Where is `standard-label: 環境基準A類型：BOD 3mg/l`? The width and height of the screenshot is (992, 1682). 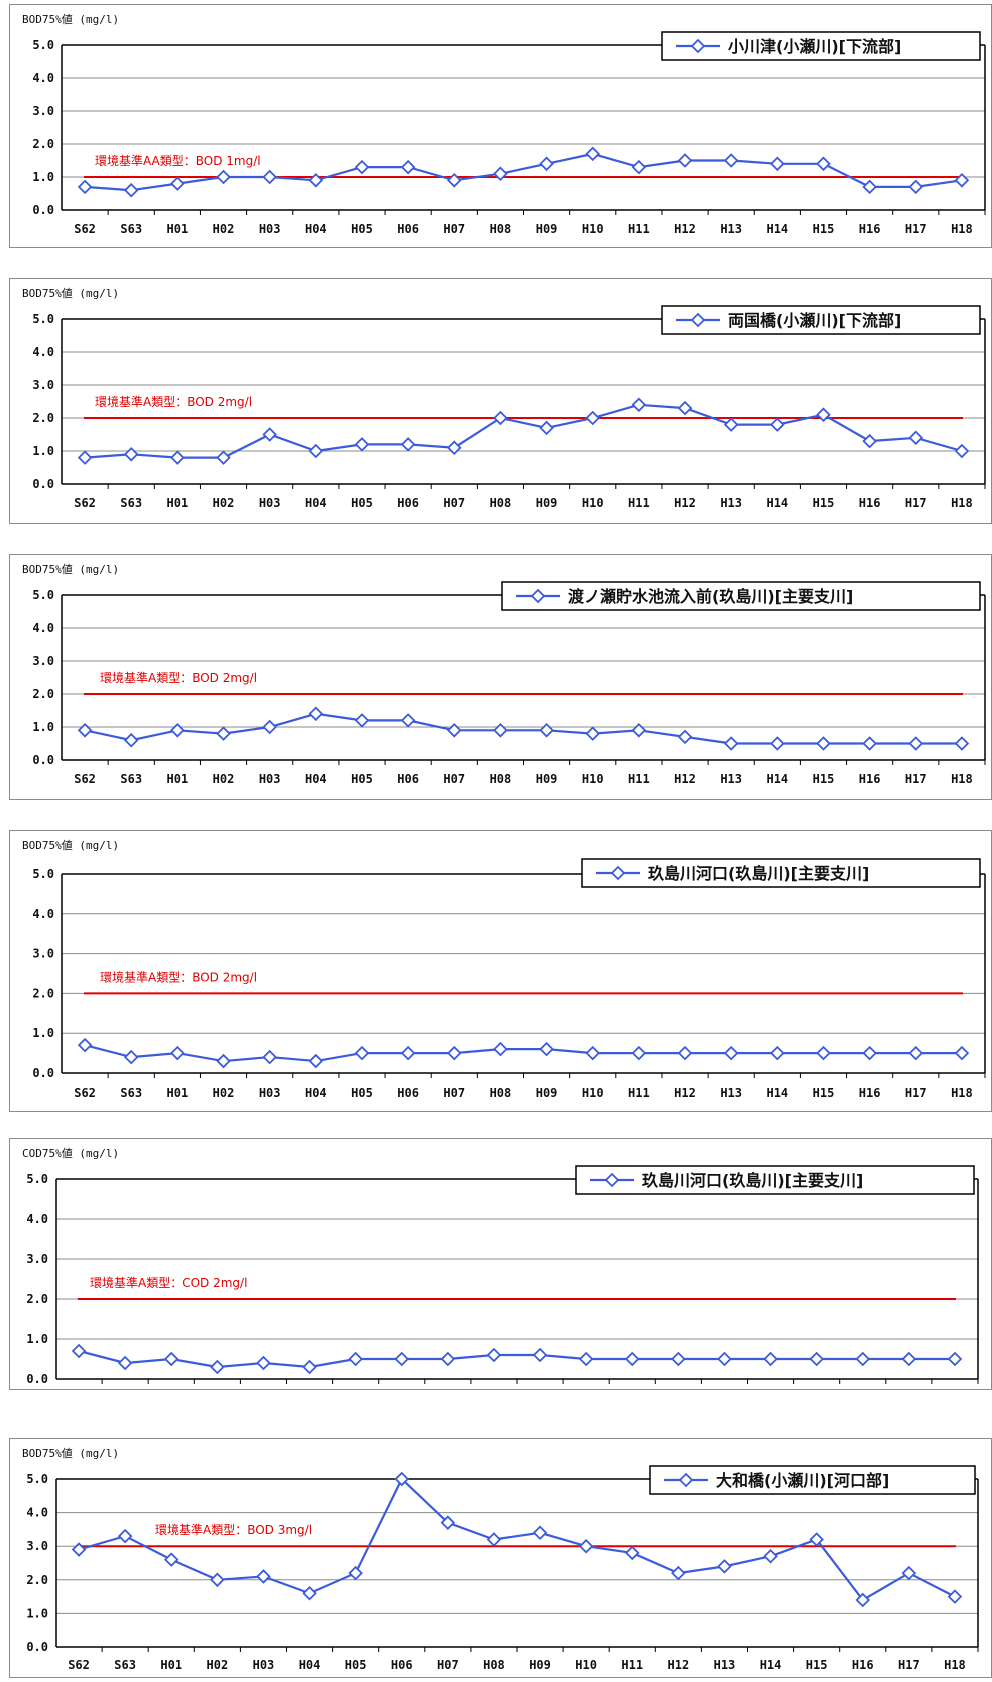
standard-label: 環境基準A類型：BOD 3mg/l is located at coordinates (233, 1529).